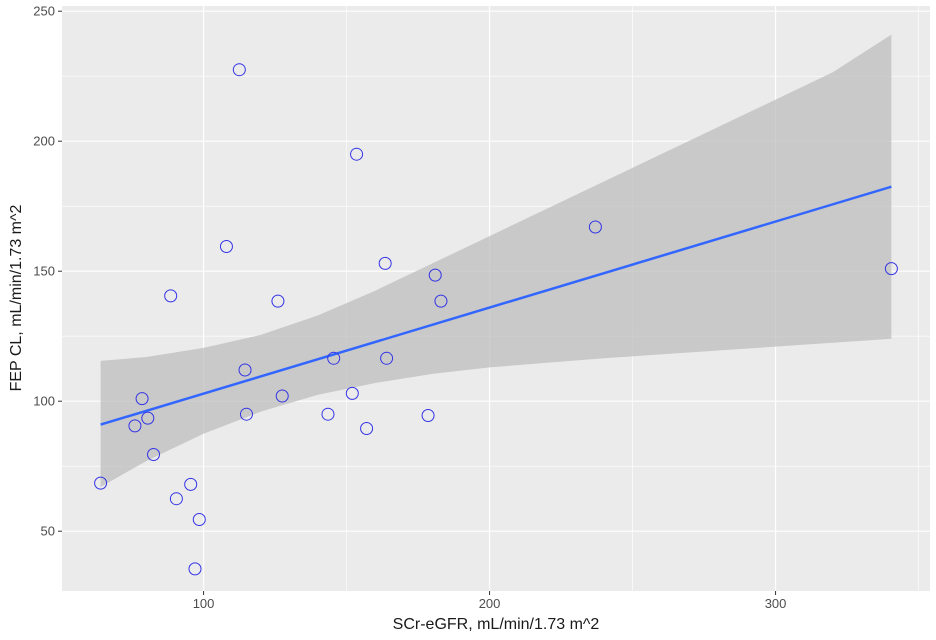 This screenshot has height=640, width=936. Describe the element at coordinates (204, 603) in the screenshot. I see `x-tick-label: 100` at that location.